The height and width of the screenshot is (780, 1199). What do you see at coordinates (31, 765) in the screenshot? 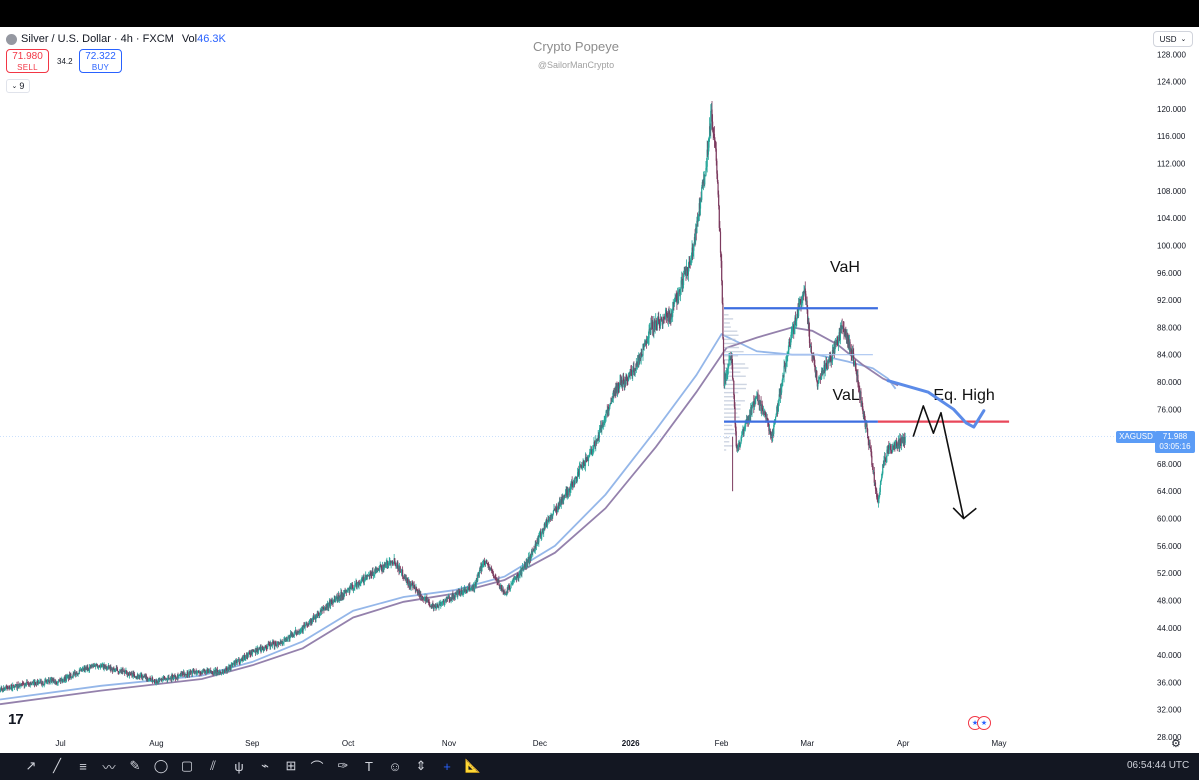
I see `cursor-icon: ↗` at bounding box center [31, 765].